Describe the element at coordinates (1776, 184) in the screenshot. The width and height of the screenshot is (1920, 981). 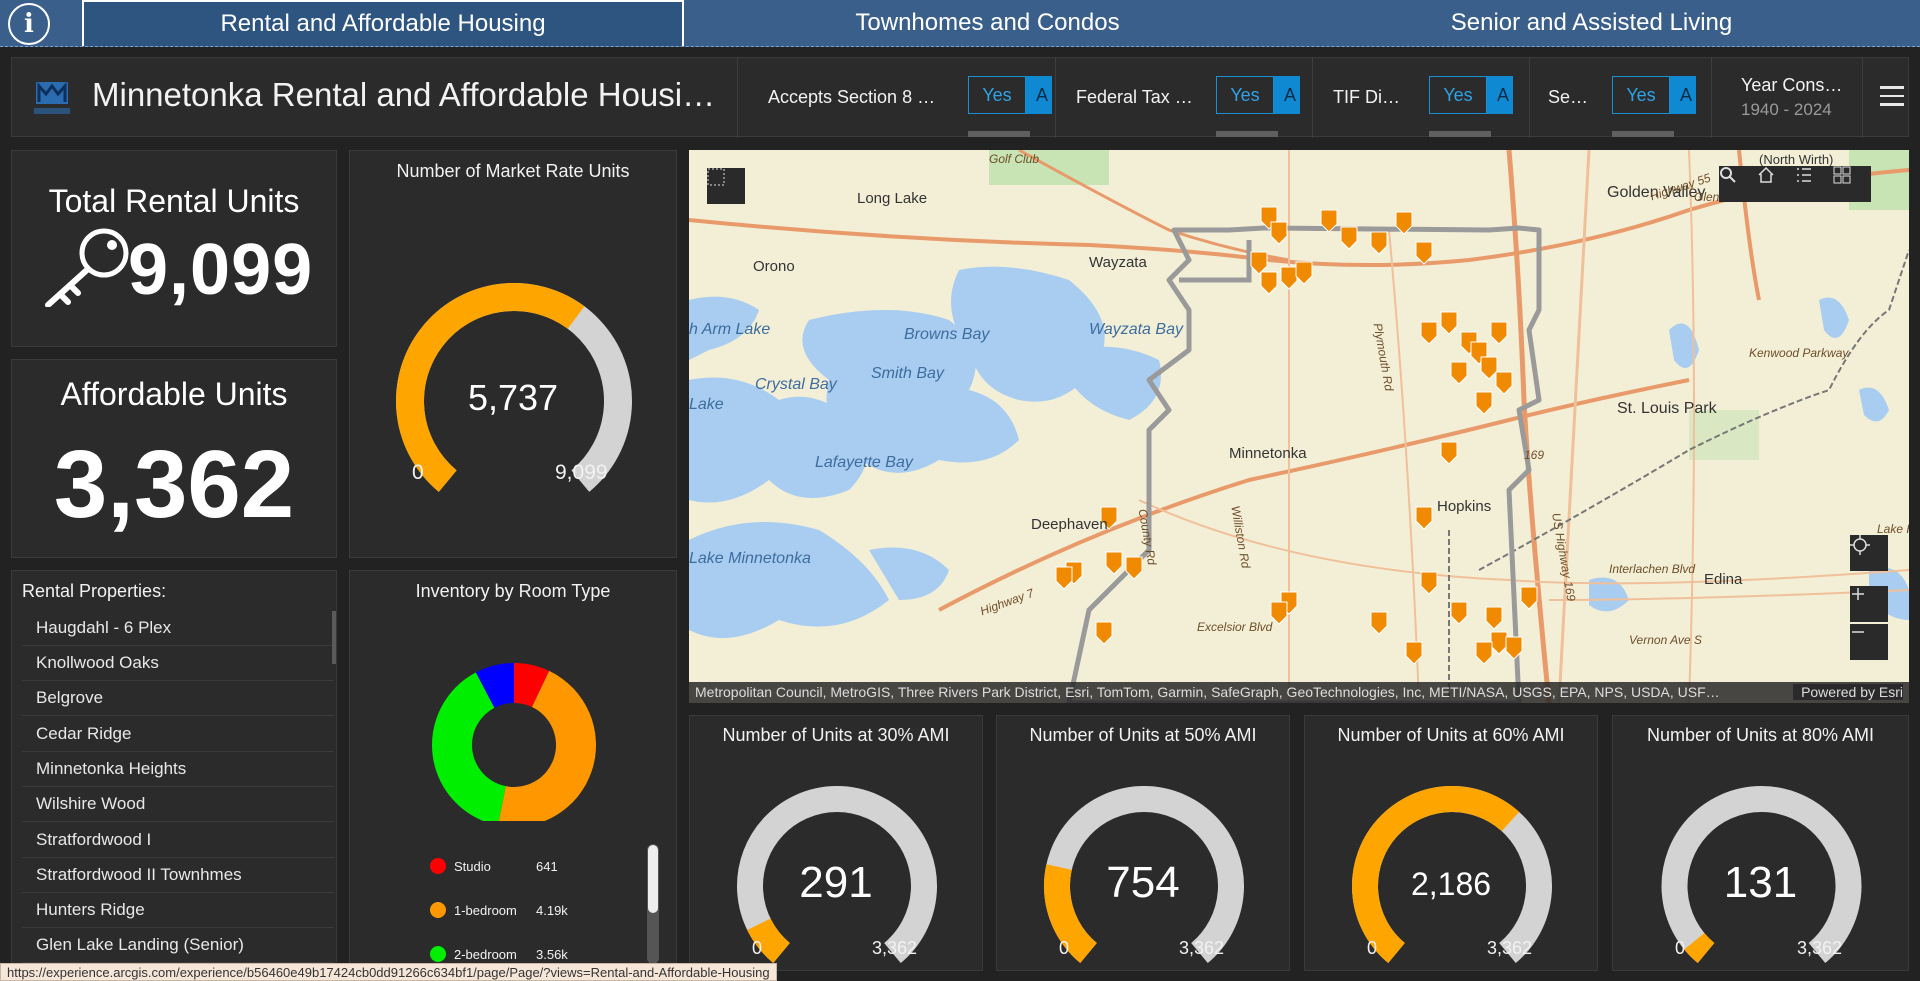
I see `map-home-button` at that location.